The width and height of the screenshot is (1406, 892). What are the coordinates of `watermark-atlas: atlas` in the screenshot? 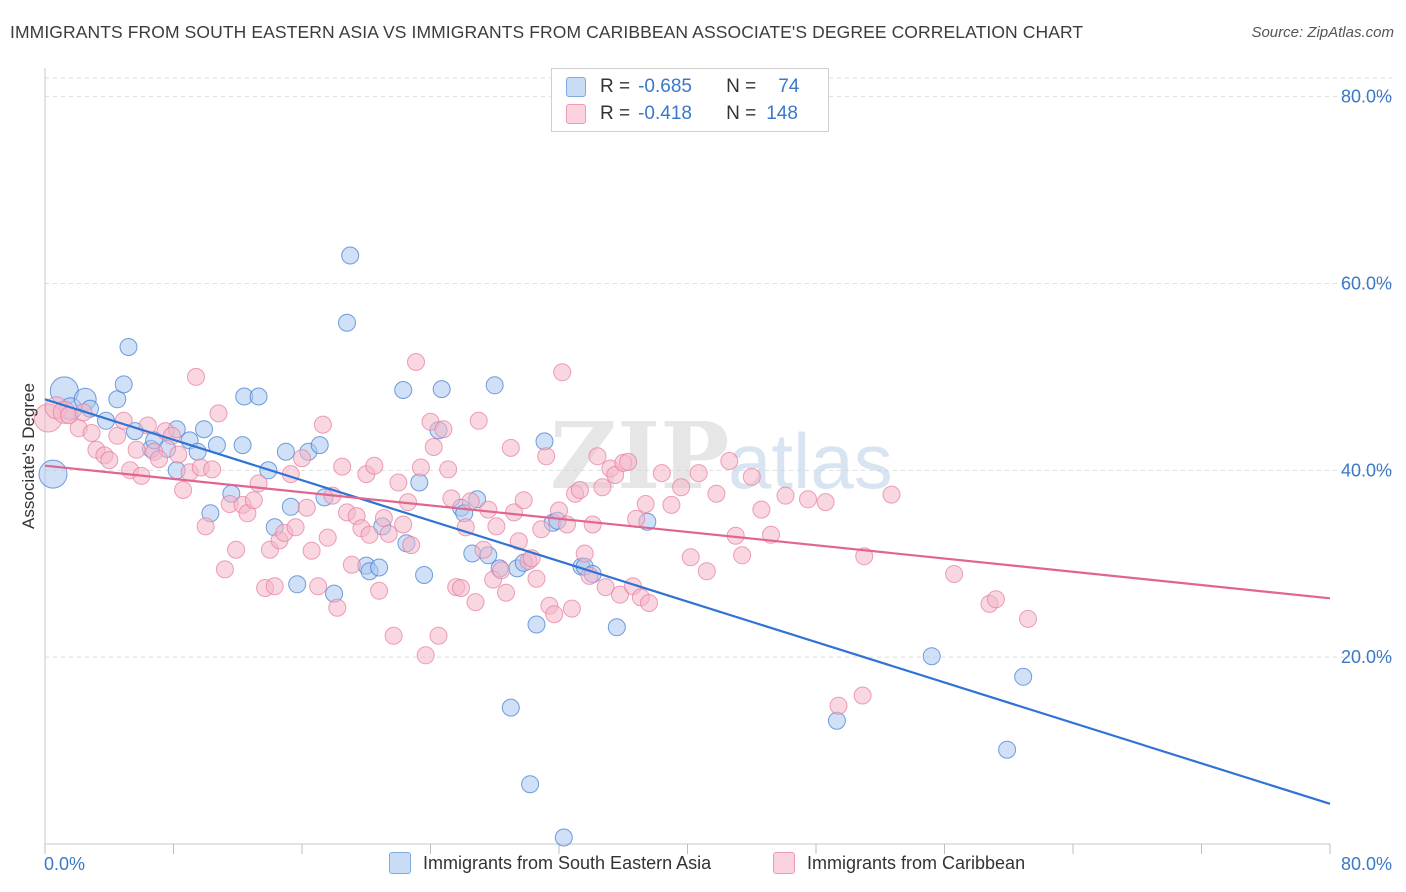 It's located at (810, 461).